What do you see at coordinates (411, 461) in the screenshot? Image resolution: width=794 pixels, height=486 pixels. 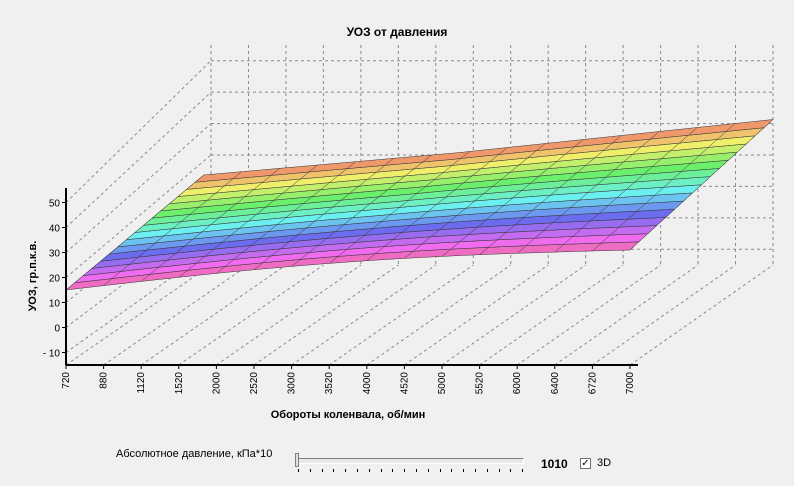 I see `pressure-slider-track` at bounding box center [411, 461].